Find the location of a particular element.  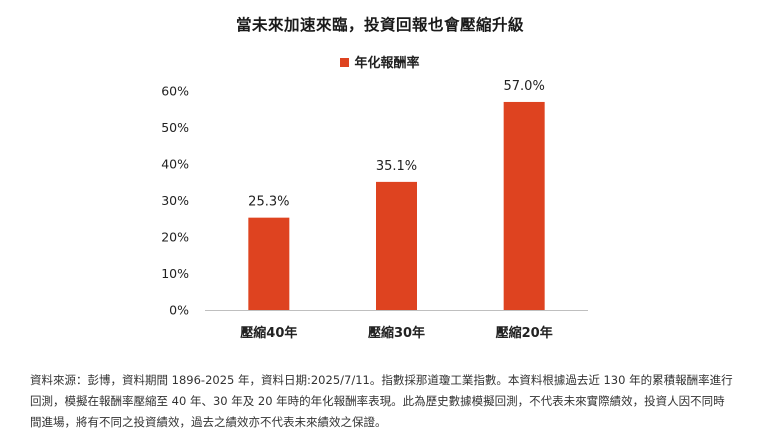

legend-swatch is located at coordinates (345, 62).